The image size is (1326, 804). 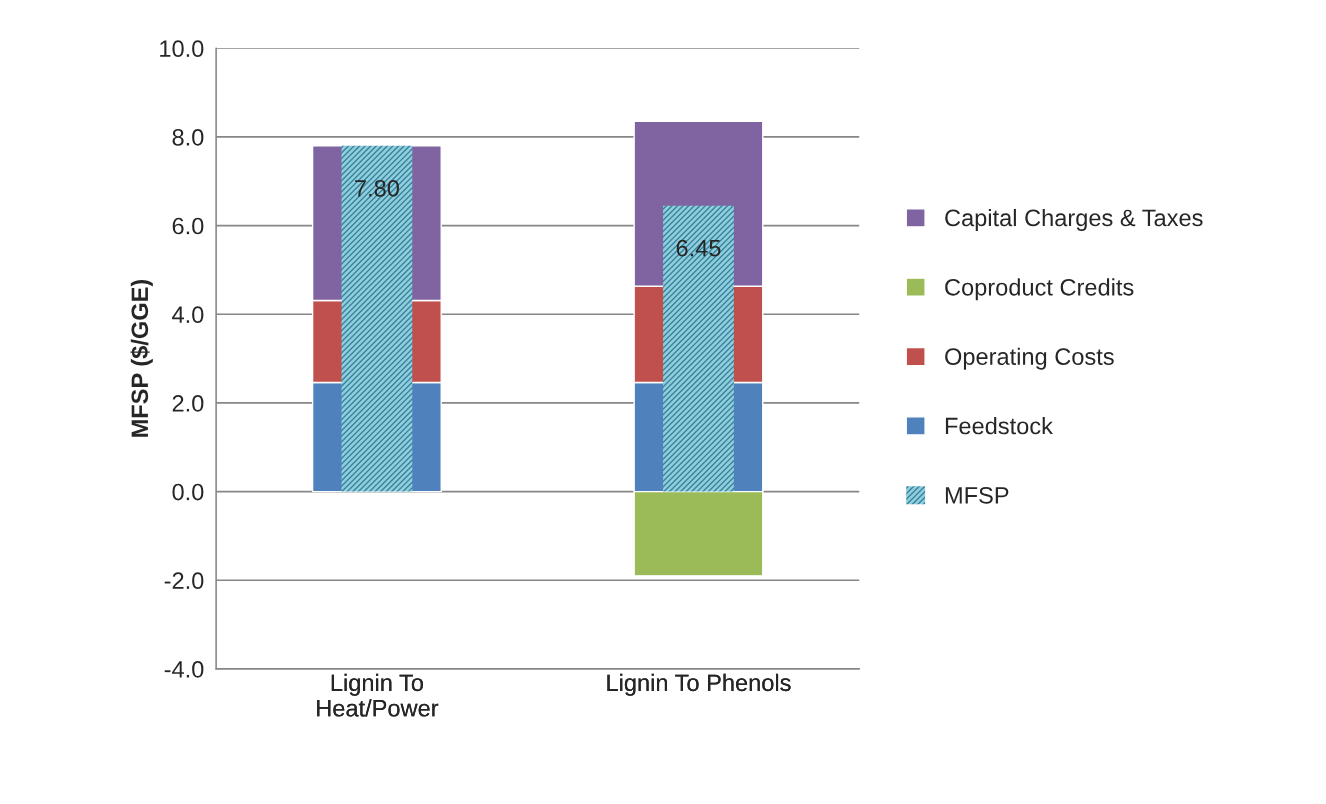 What do you see at coordinates (188, 492) in the screenshot?
I see `y-tick-label: 0.0` at bounding box center [188, 492].